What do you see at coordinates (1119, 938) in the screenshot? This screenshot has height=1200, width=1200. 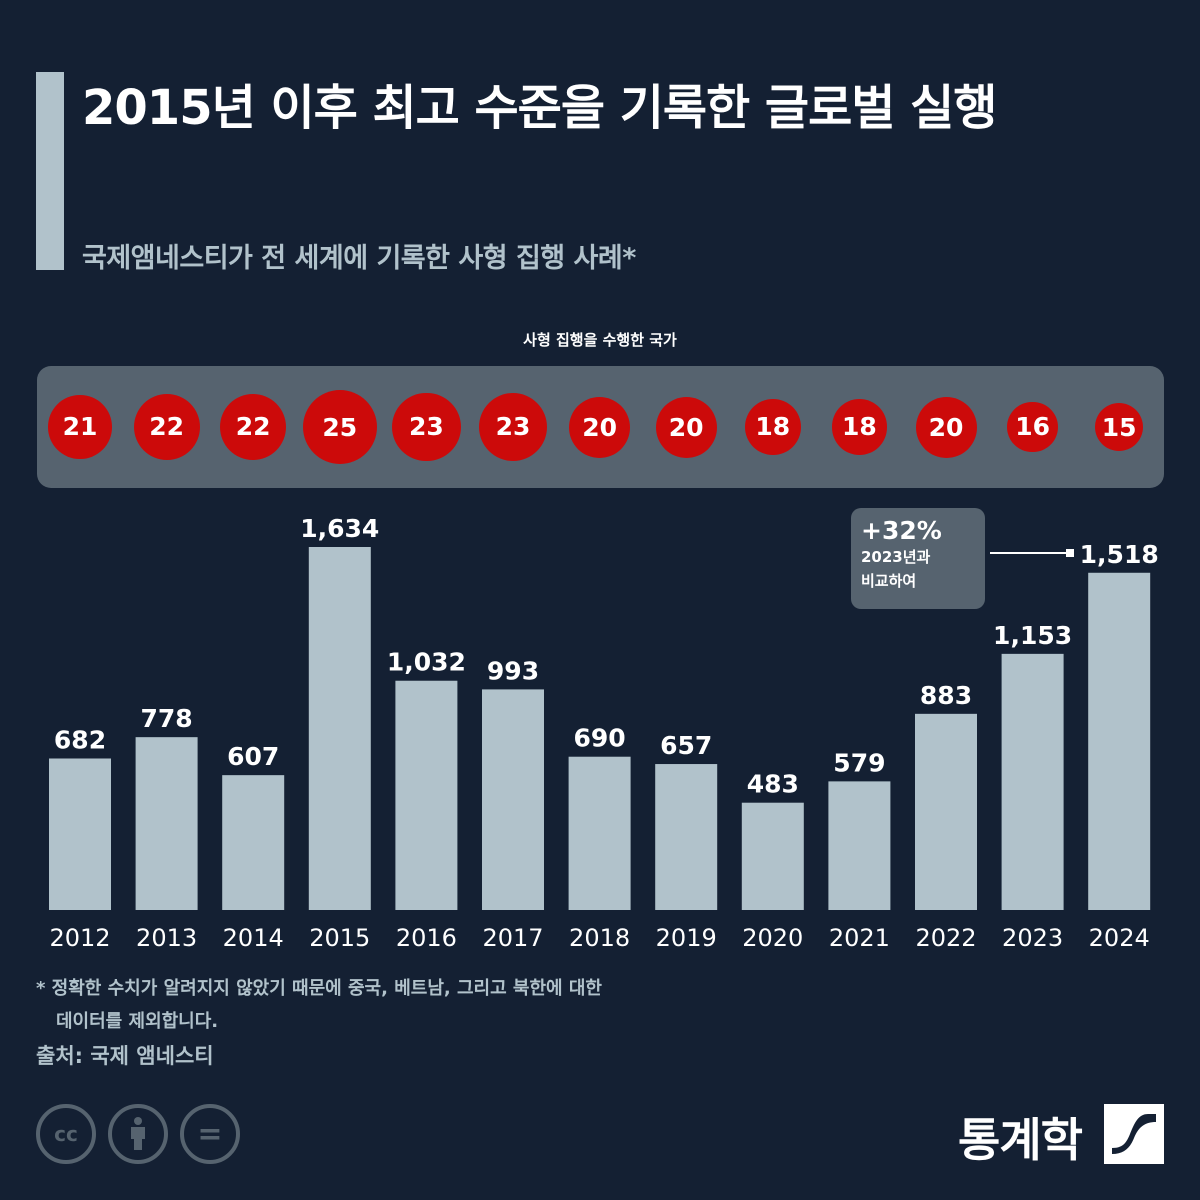 I see `x-tick-label: 2024` at bounding box center [1119, 938].